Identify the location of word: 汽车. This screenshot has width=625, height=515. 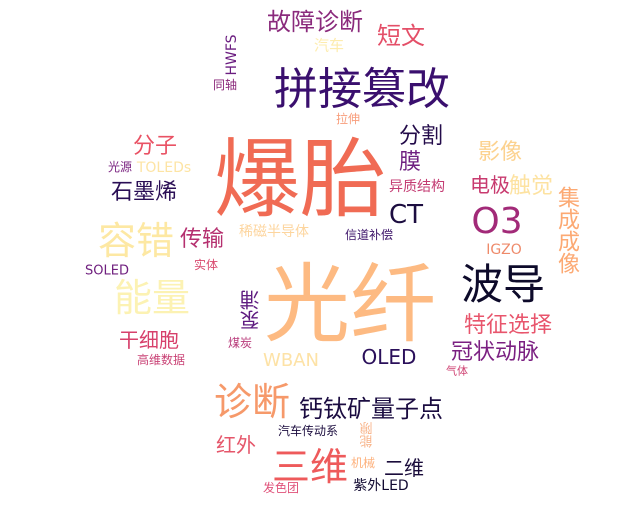
(329, 45).